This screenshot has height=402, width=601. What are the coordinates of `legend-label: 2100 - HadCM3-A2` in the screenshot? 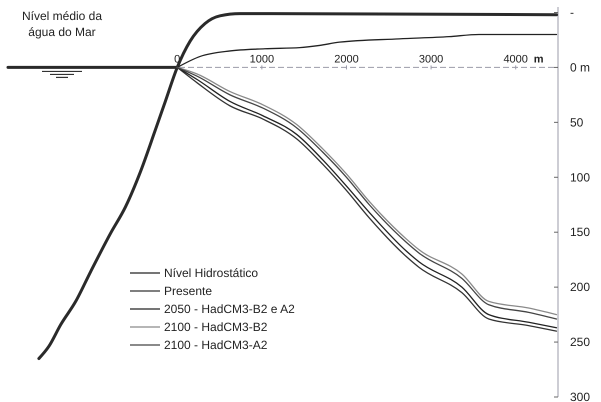 It's located at (216, 345).